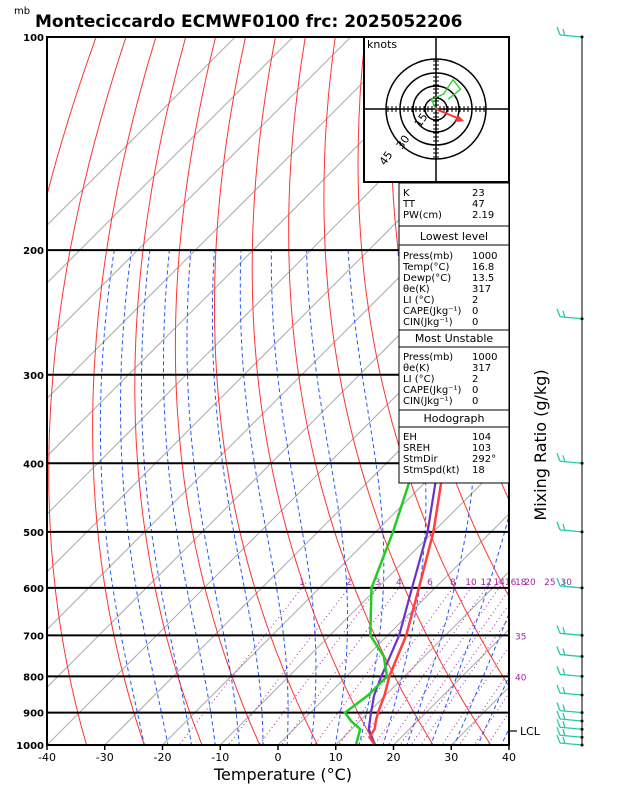  I want to click on mixing-ratio-label: 2, so click(349, 583).